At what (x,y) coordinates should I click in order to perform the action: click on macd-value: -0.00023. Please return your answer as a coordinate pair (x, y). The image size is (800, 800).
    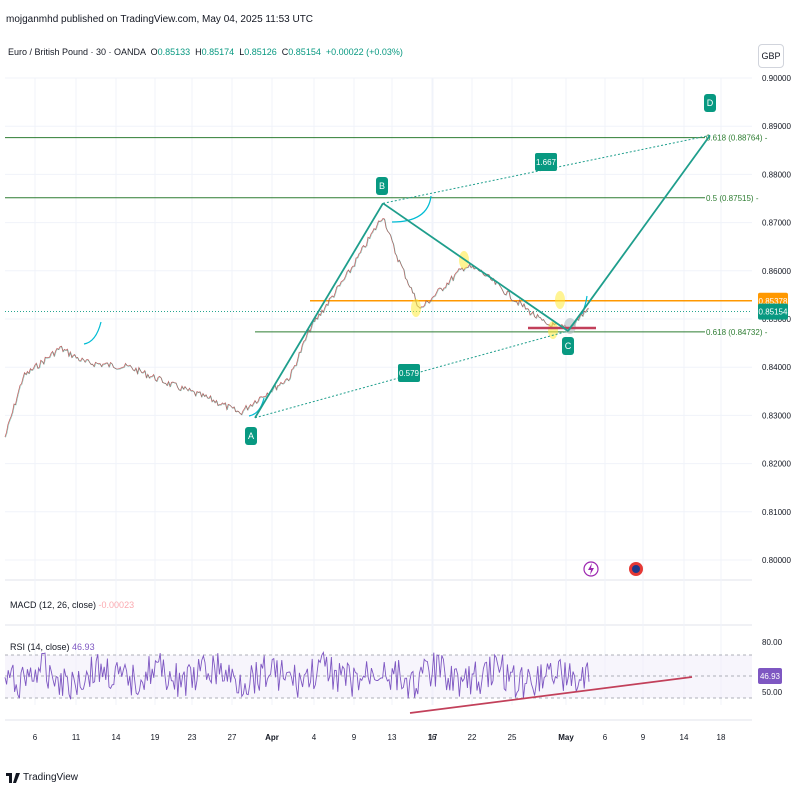
    Looking at the image, I should click on (116, 605).